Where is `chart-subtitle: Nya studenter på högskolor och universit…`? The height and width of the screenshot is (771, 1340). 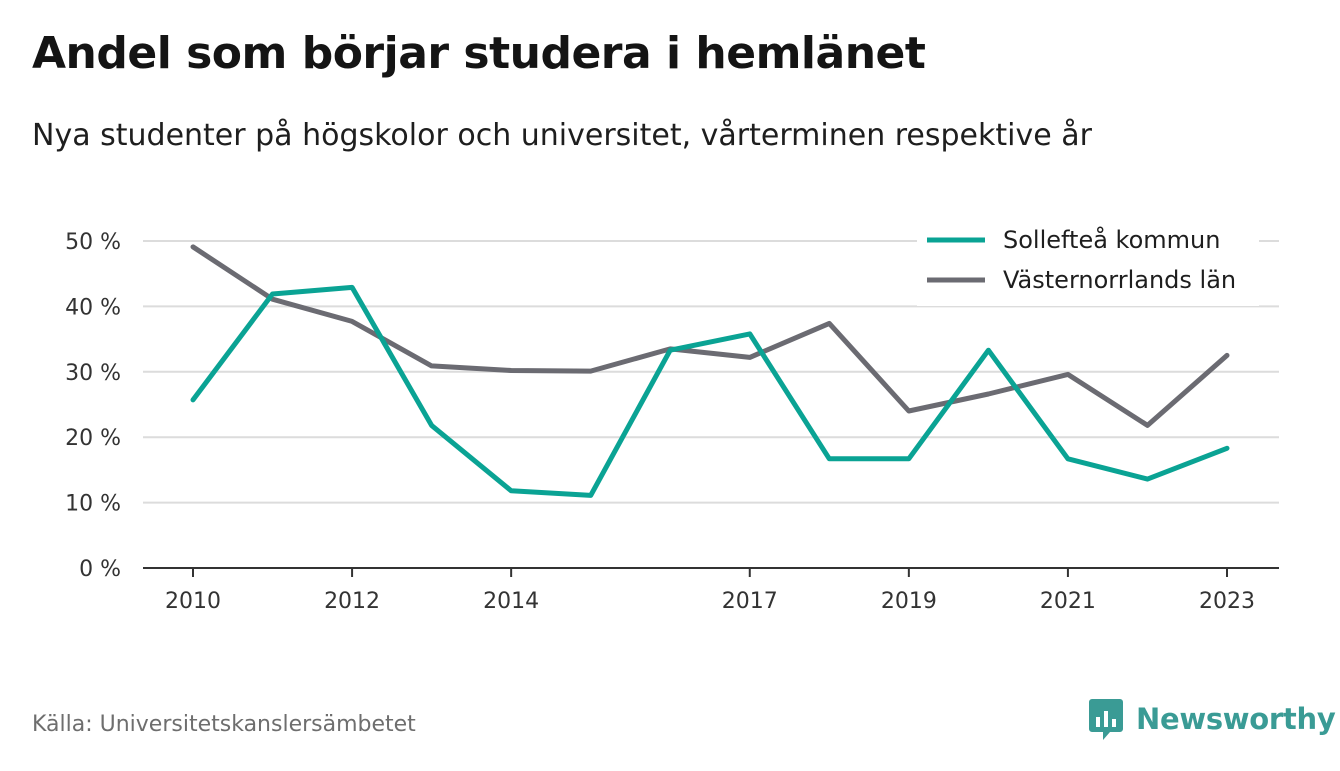 chart-subtitle: Nya studenter på högskolor och universit… is located at coordinates (562, 135).